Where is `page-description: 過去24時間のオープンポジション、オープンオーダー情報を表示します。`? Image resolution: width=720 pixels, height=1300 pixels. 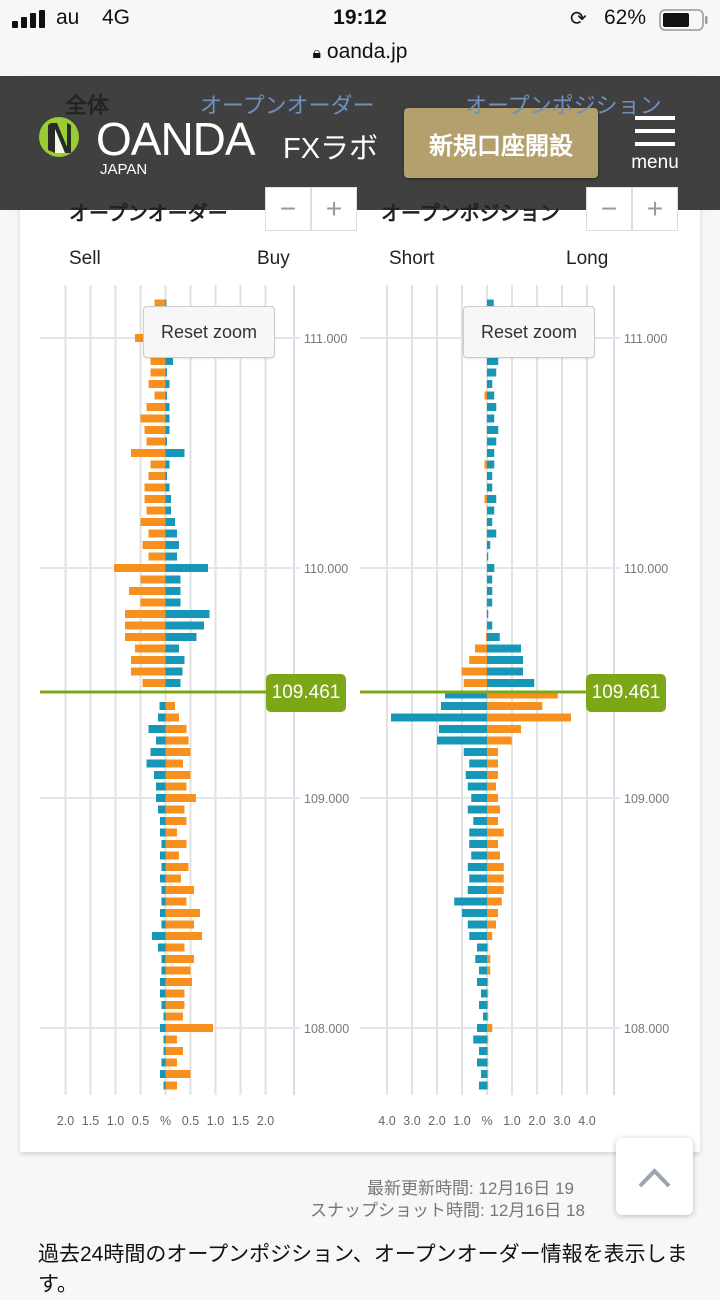 page-description: 過去24時間のオープンポジション、オープンオーダー情報を表示します。 is located at coordinates (363, 1269).